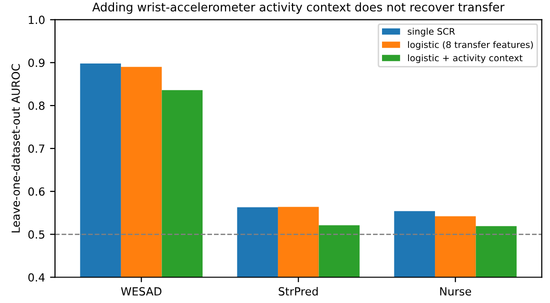  I want to click on legend-label: logistic + activity context, so click(465, 59).